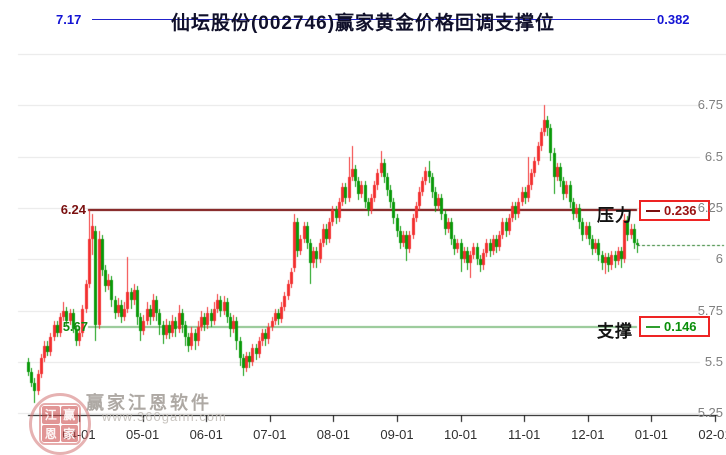 The height and width of the screenshot is (455, 726). What do you see at coordinates (270, 434) in the screenshot?
I see `x-axis-tick-label: 07-01` at bounding box center [270, 434].